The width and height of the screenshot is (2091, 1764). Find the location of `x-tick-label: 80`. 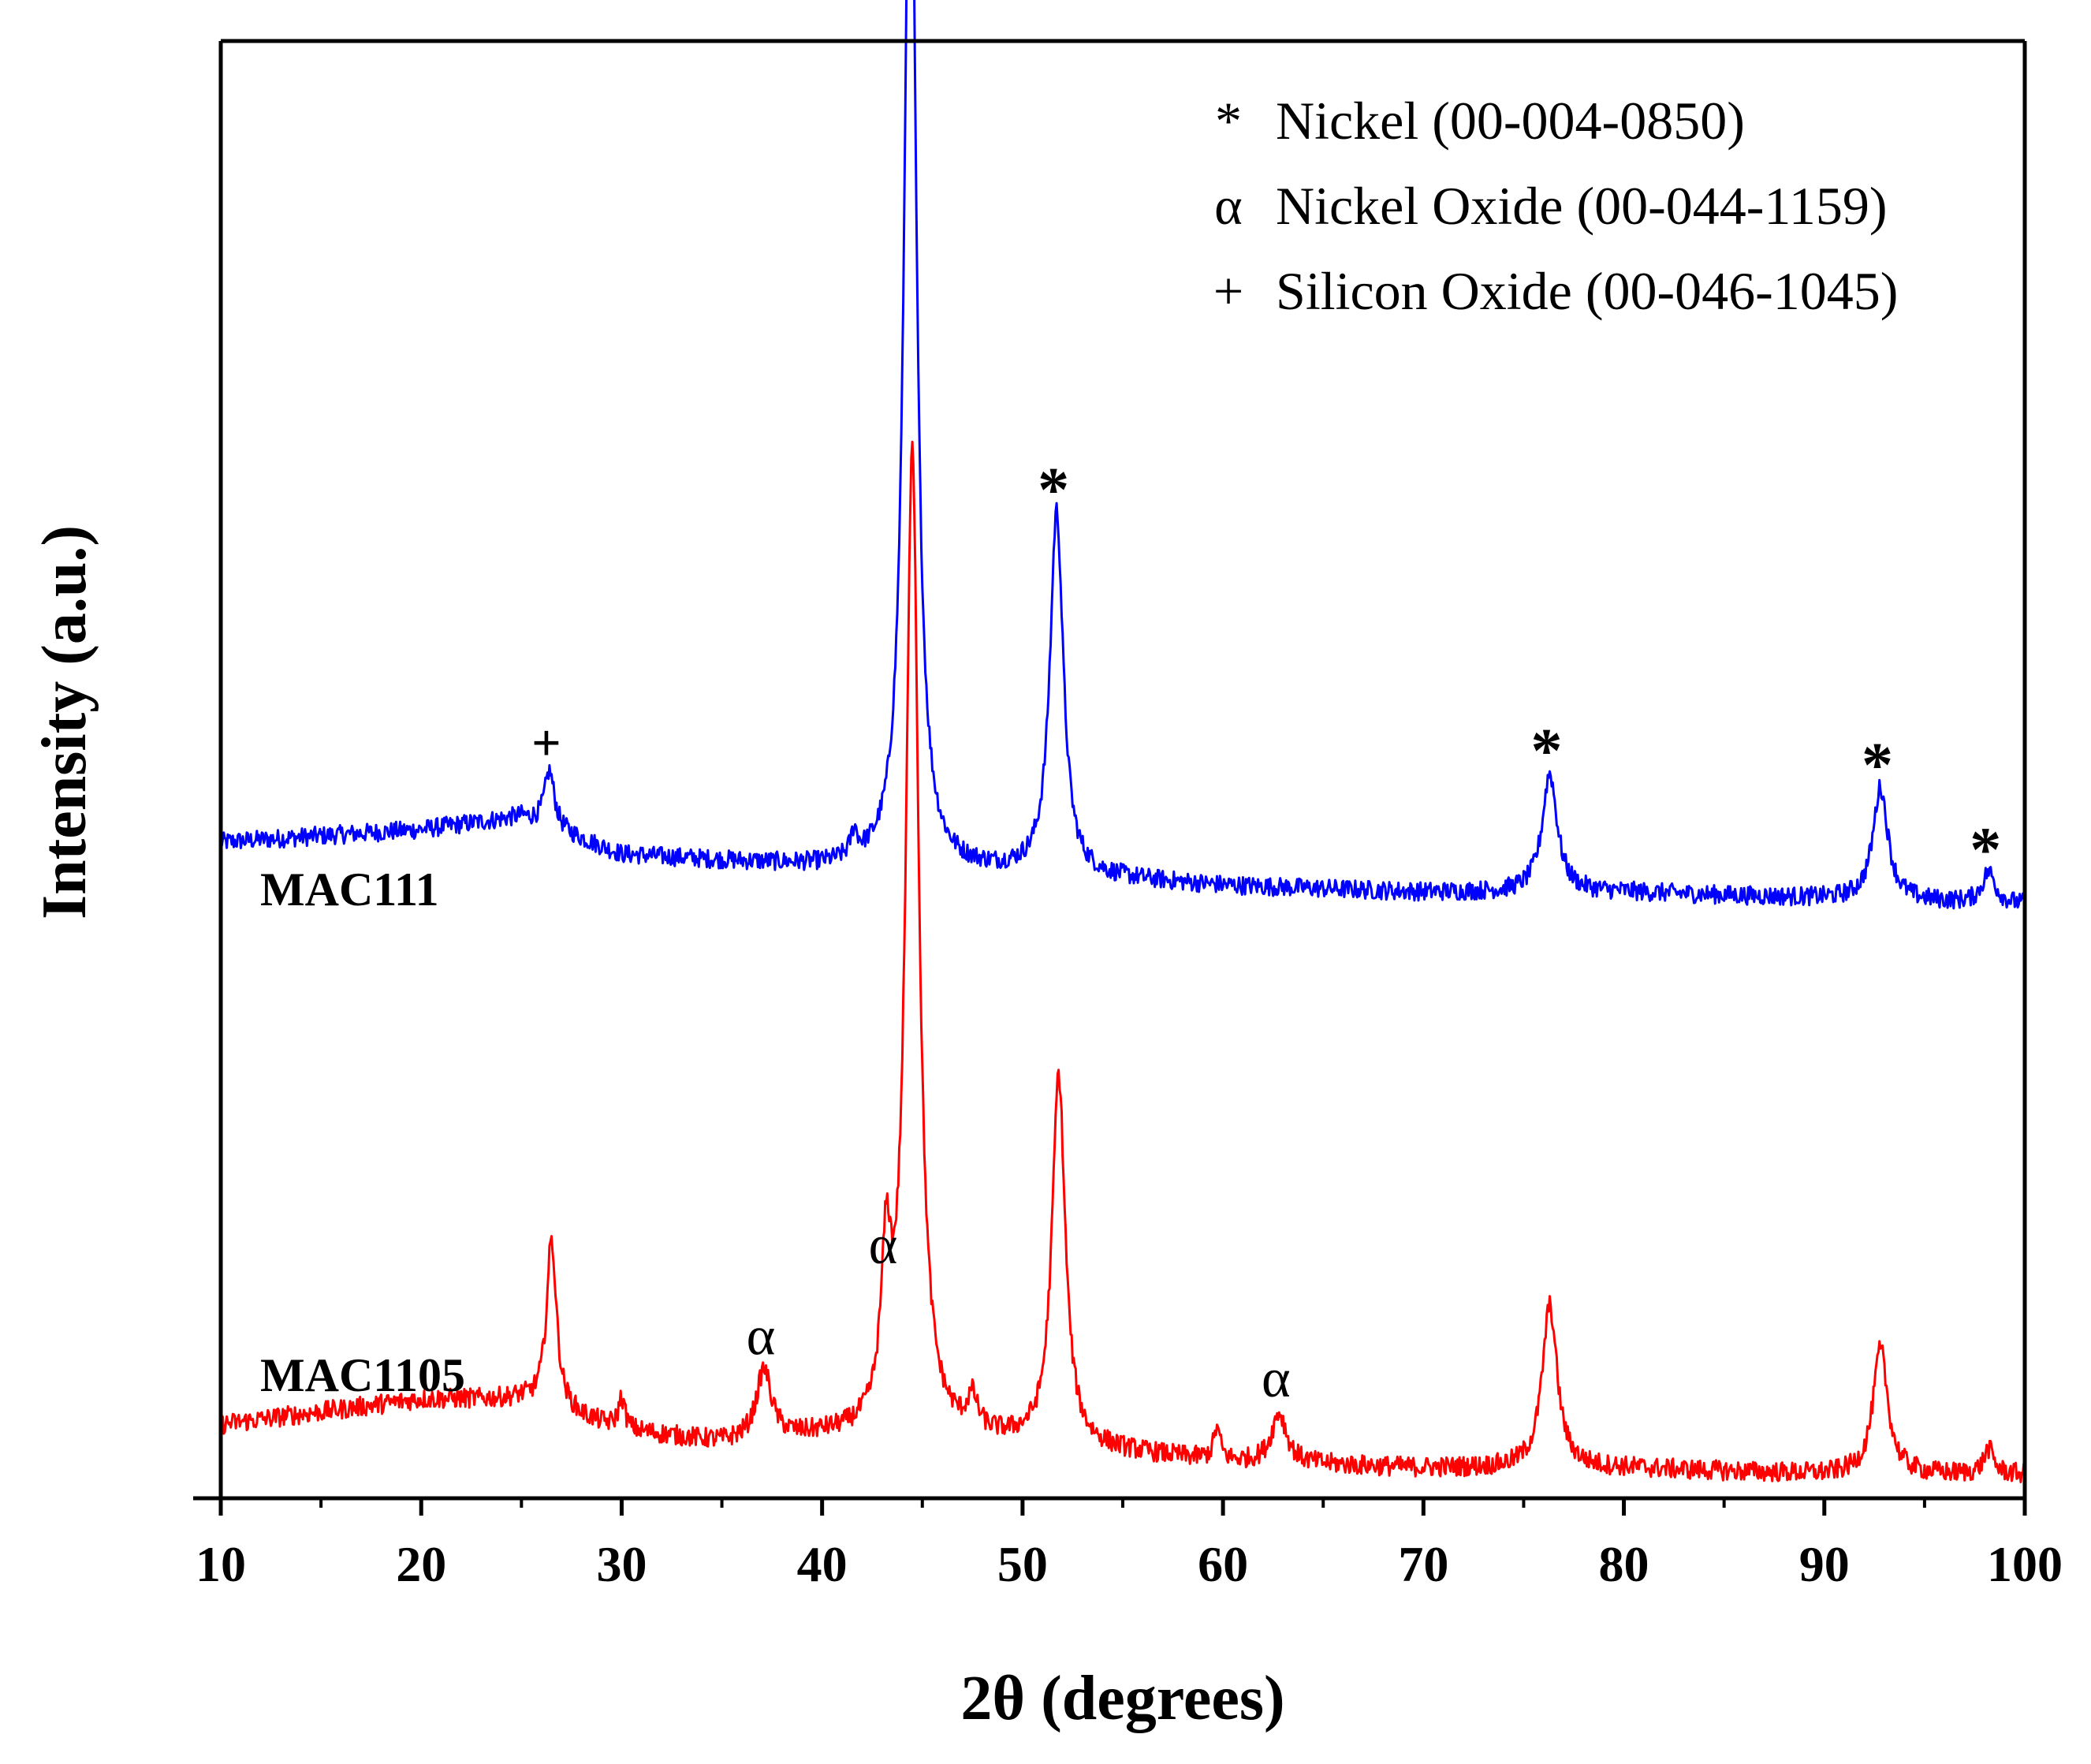

x-tick-label: 80 is located at coordinates (1624, 1564).